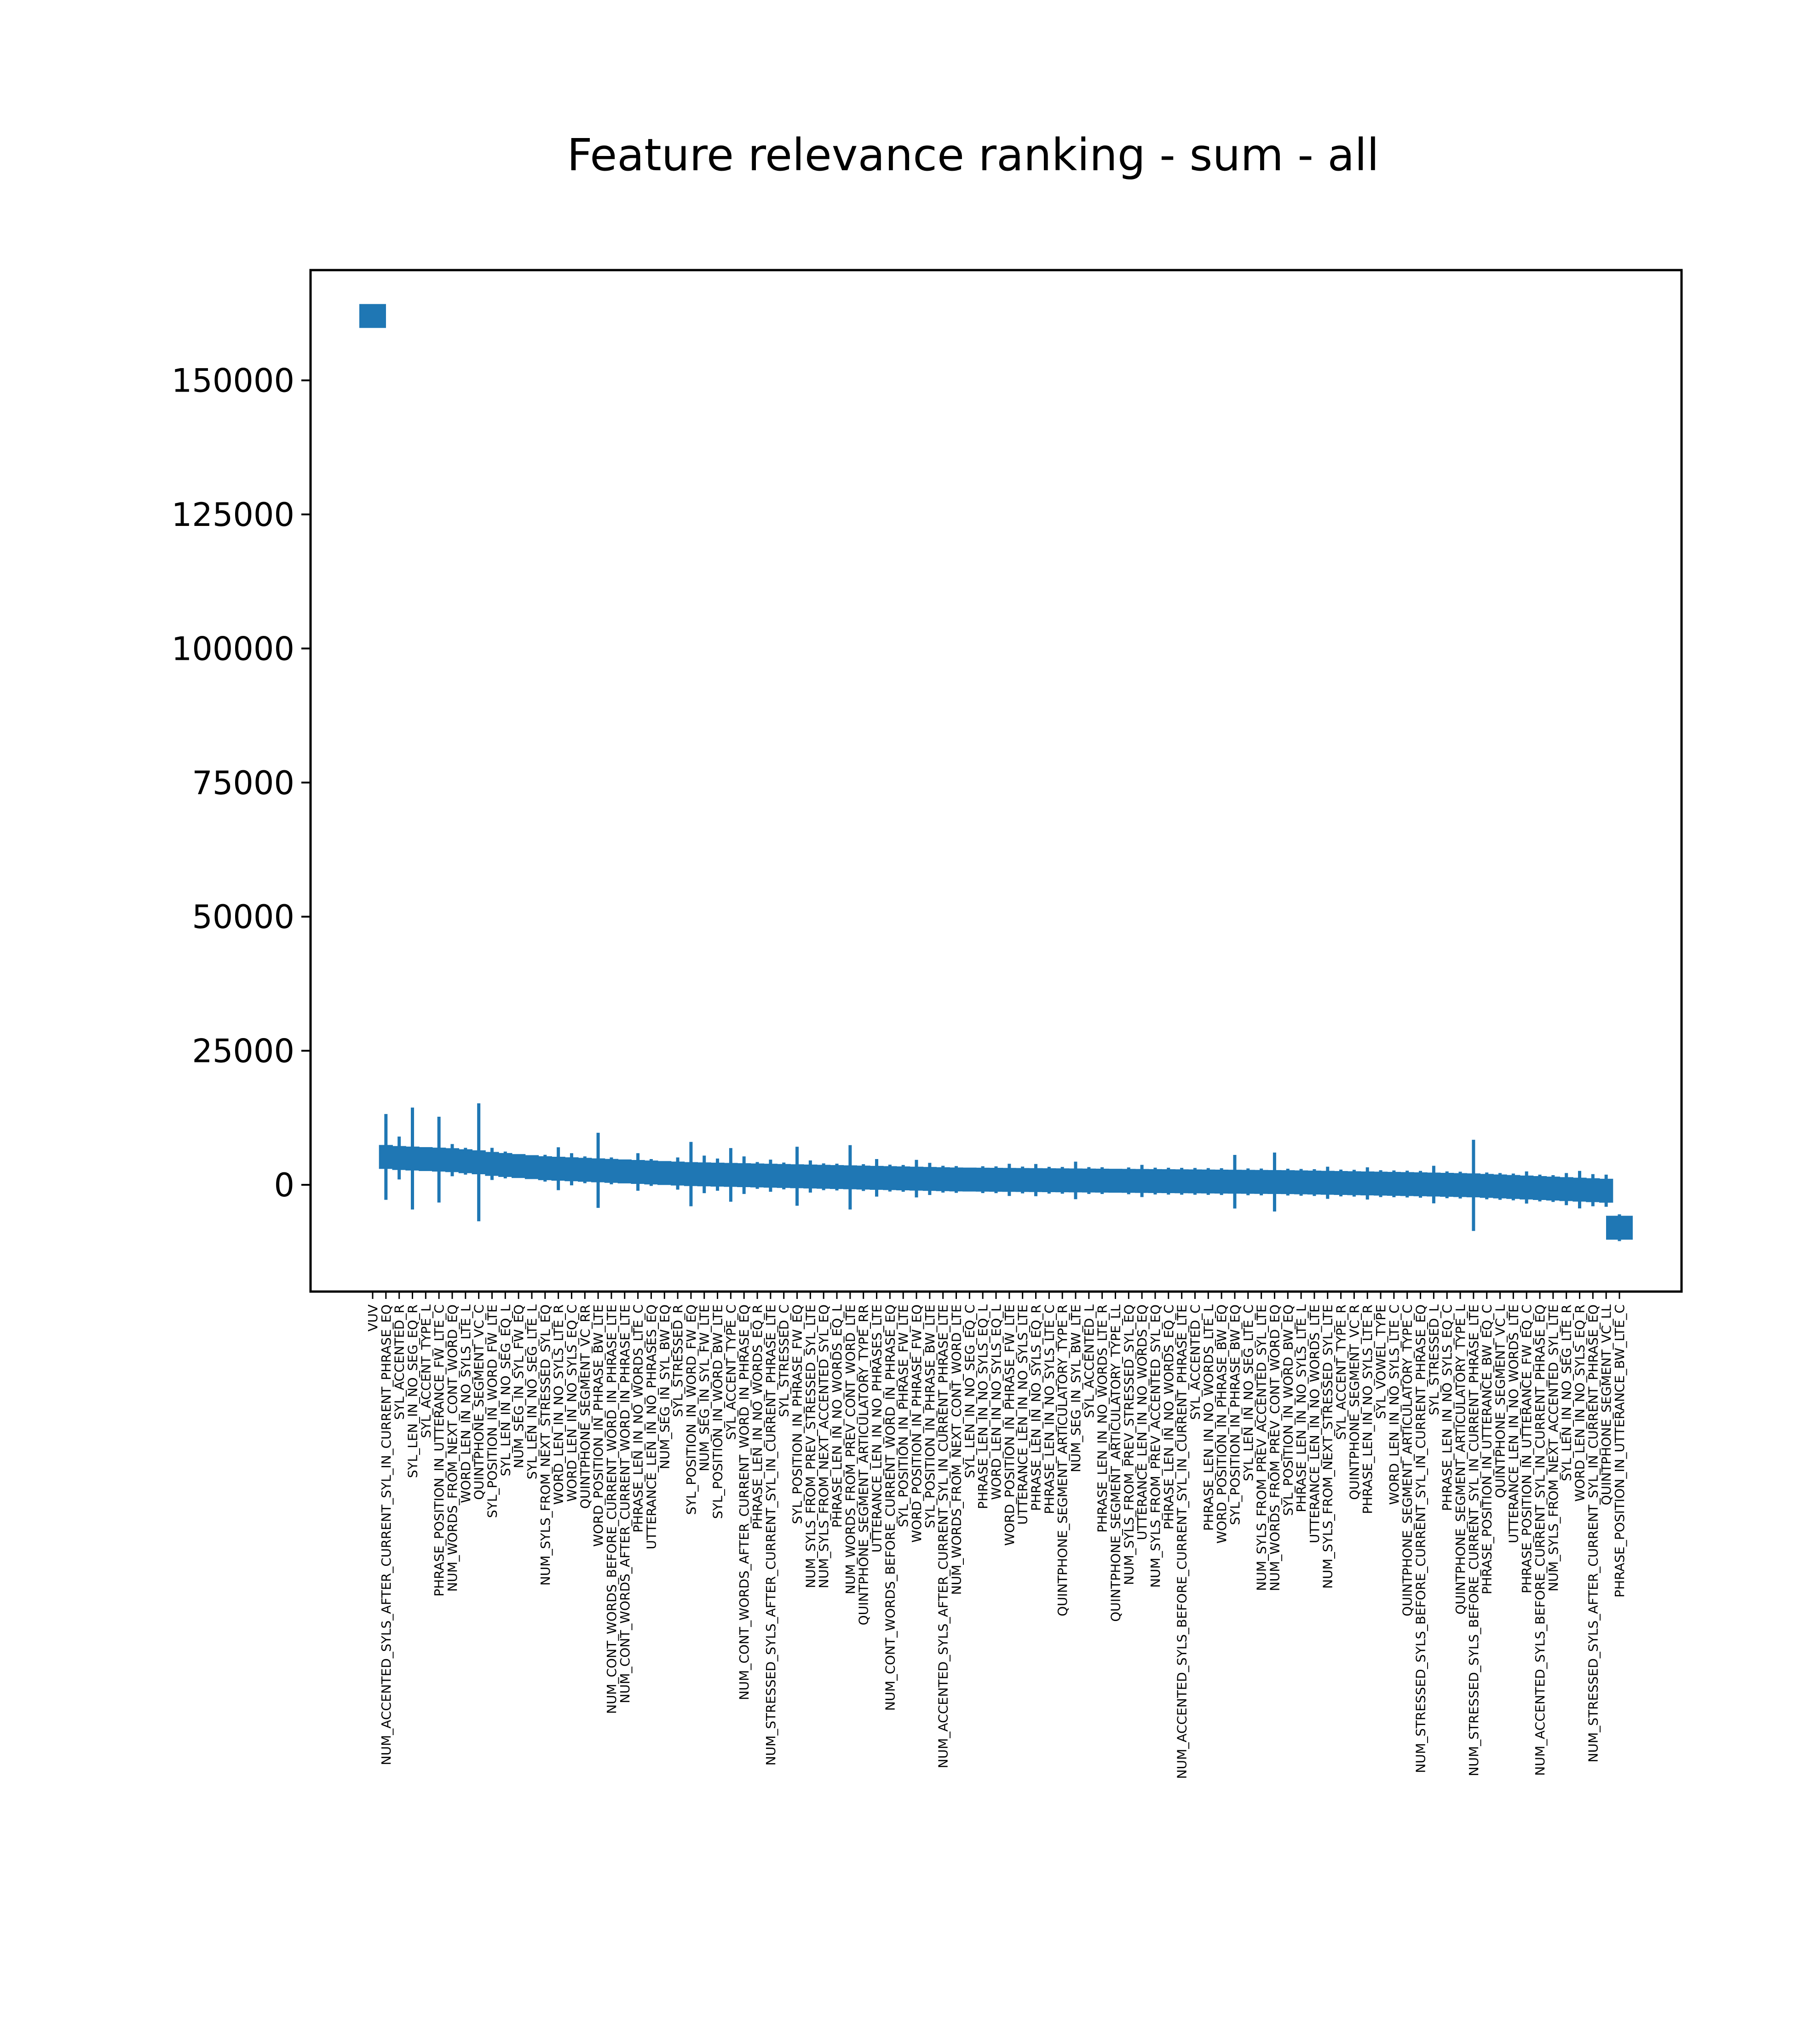  What do you see at coordinates (492, 1411) in the screenshot?
I see `xtick-label: SYL_POSITION_IN_WORD_FW_LTE` at bounding box center [492, 1411].